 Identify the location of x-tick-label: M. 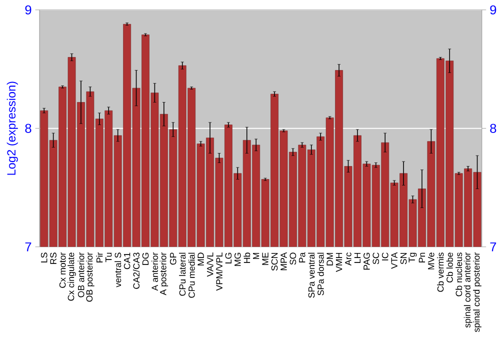
(256, 256).